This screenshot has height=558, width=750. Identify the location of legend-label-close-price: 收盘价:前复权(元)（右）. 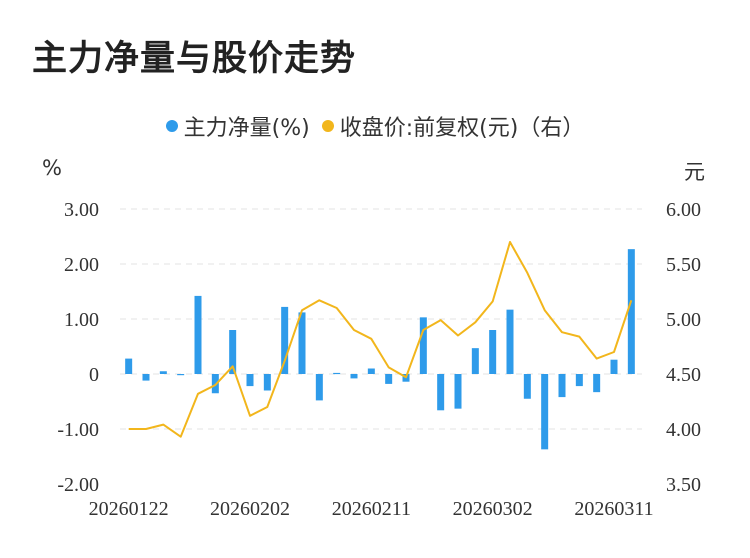
(462, 128).